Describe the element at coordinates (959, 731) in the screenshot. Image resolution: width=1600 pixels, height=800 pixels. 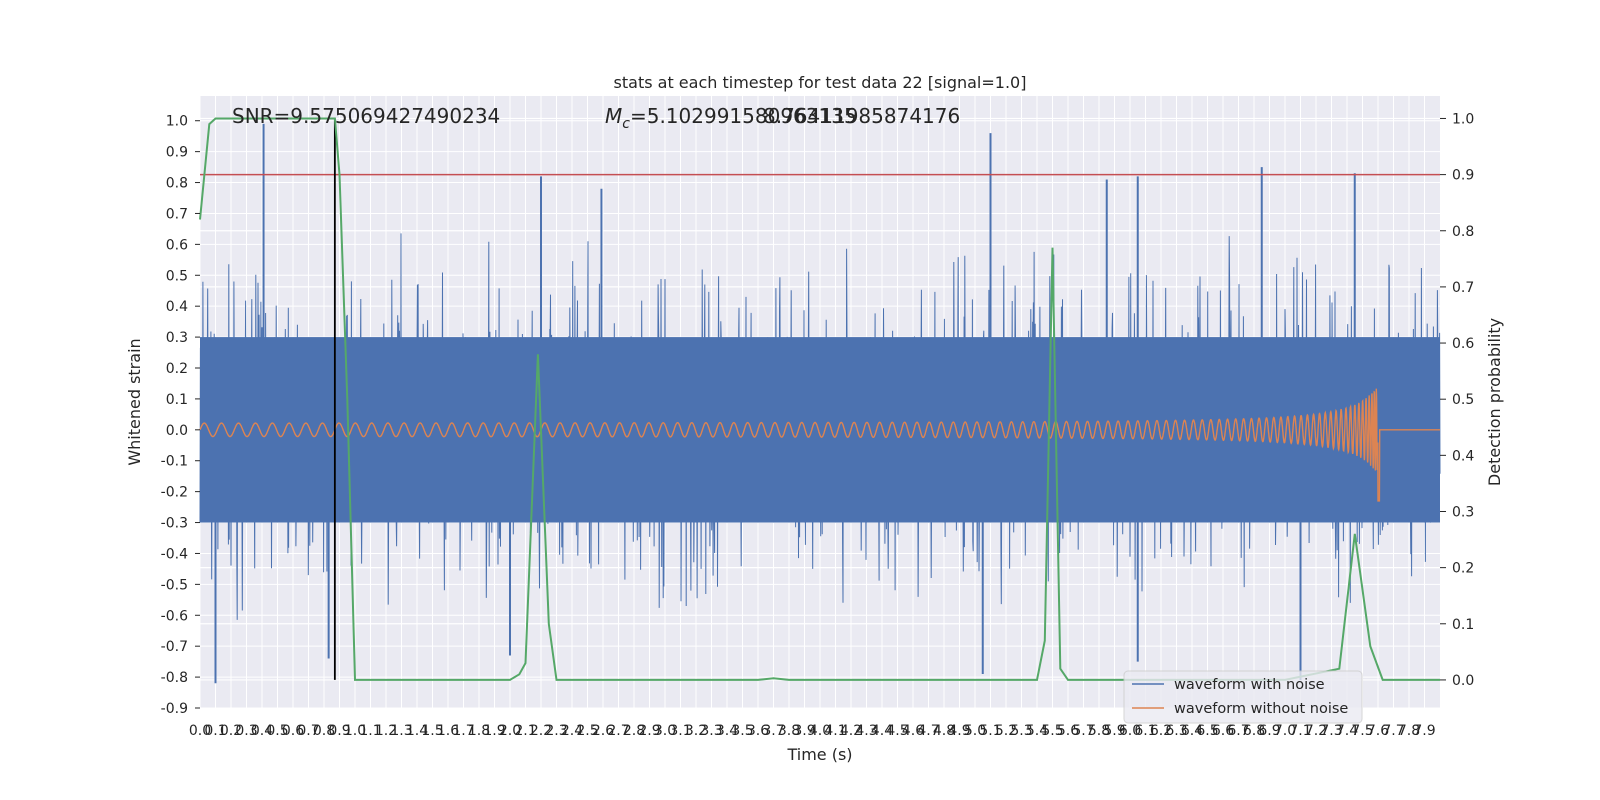
I see `x-tick-label: 4.9` at that location.